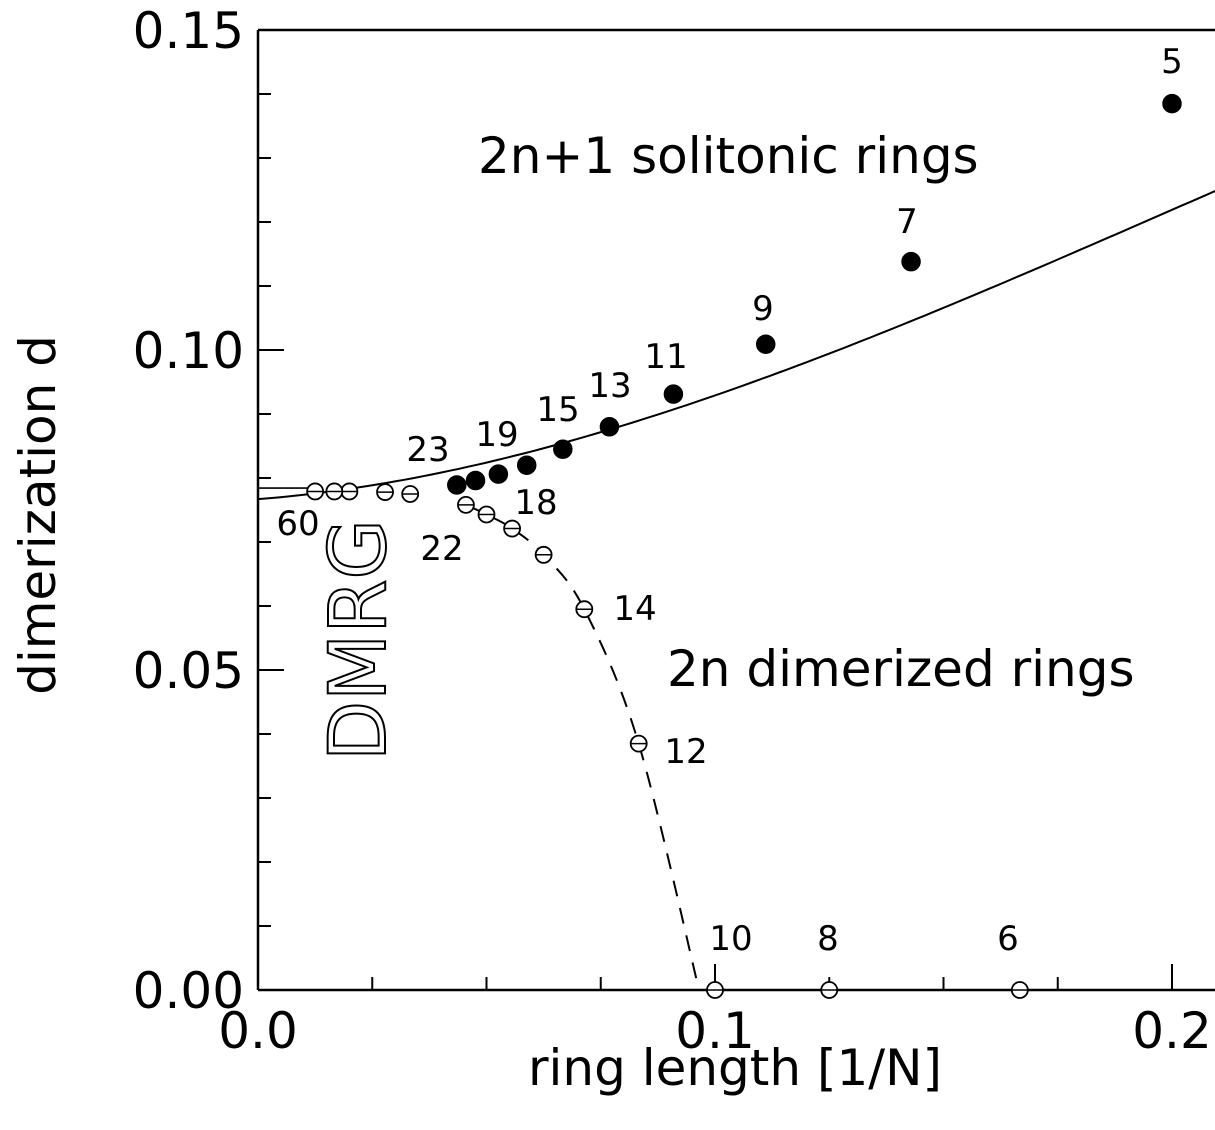  What do you see at coordinates (715, 1031) in the screenshot?
I see `x-tick-label: 0.1` at bounding box center [715, 1031].